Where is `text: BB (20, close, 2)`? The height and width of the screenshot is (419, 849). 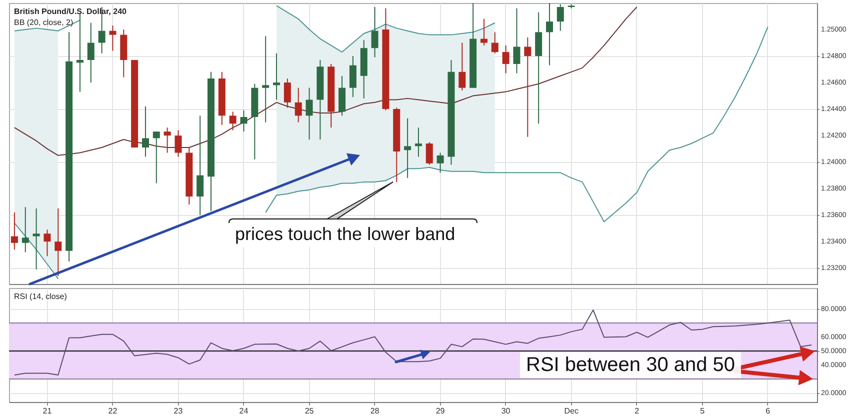
text: BB (20, close, 2) is located at coordinates (43, 23).